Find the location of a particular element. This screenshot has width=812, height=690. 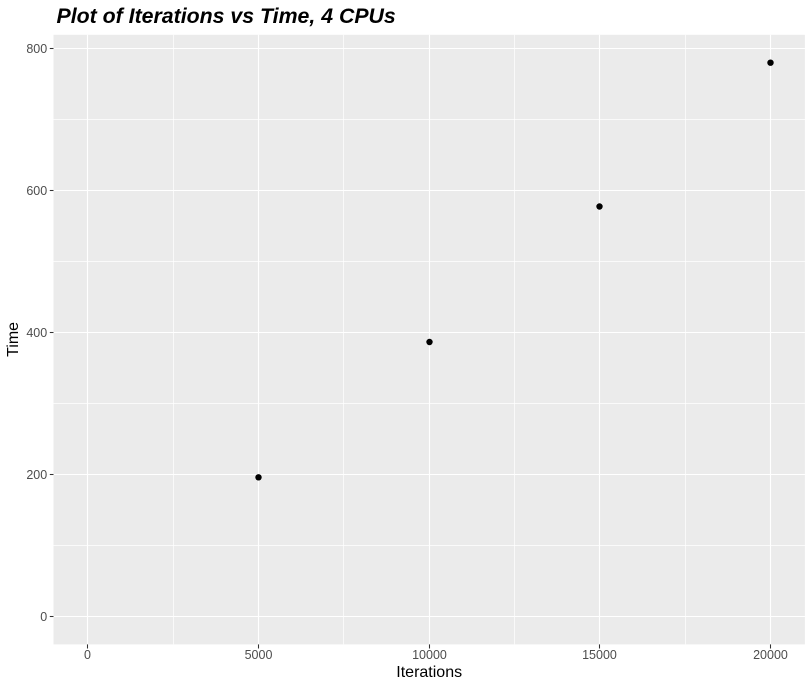

svg-text: 200 is located at coordinates (36, 475).